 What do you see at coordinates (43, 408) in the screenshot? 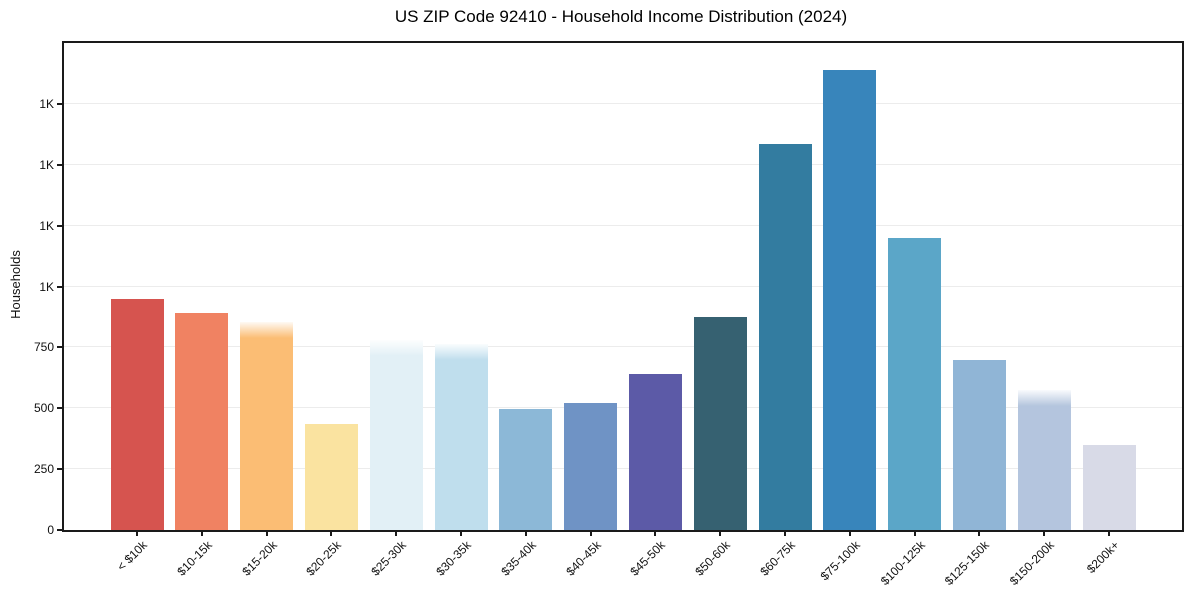
I see `y-tick-label: 500` at bounding box center [43, 408].